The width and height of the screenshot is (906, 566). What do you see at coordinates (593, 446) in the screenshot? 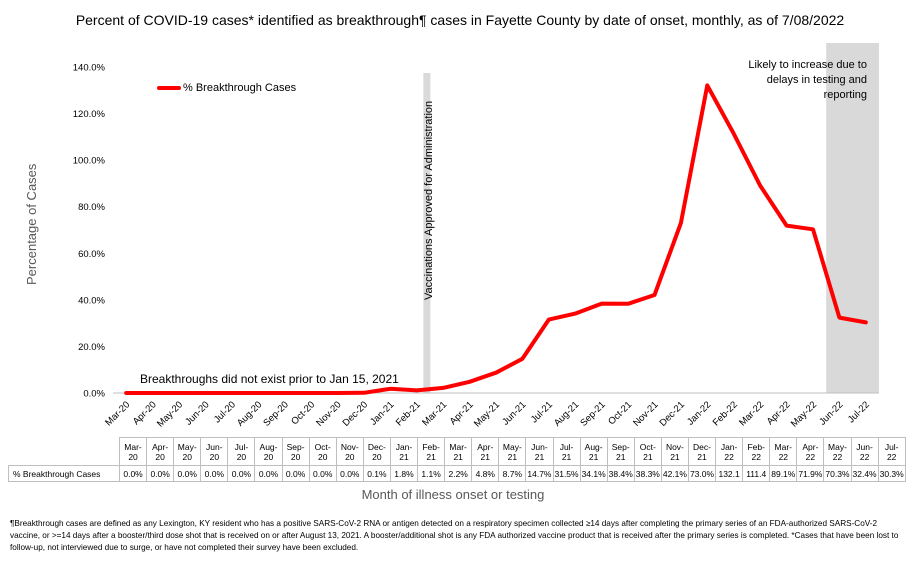
I see `data-table-month-name: Aug-` at bounding box center [593, 446].